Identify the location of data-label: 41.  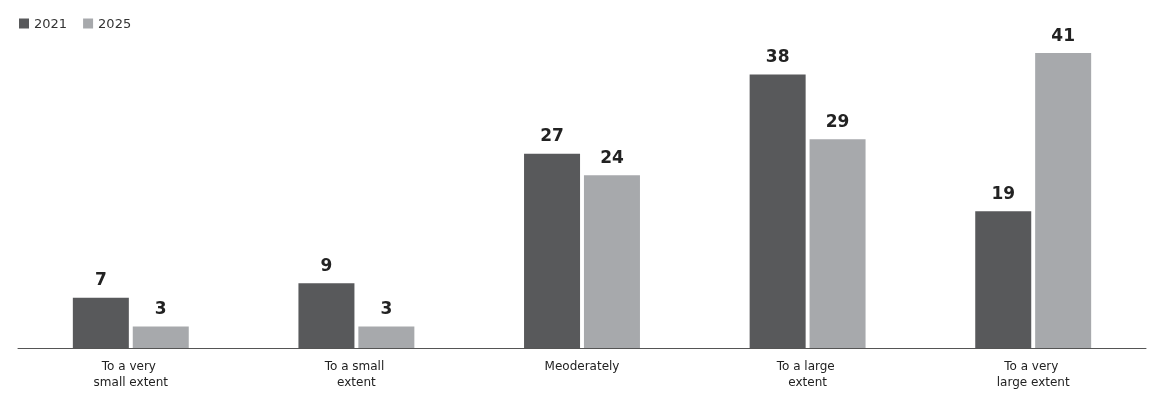
(1063, 34).